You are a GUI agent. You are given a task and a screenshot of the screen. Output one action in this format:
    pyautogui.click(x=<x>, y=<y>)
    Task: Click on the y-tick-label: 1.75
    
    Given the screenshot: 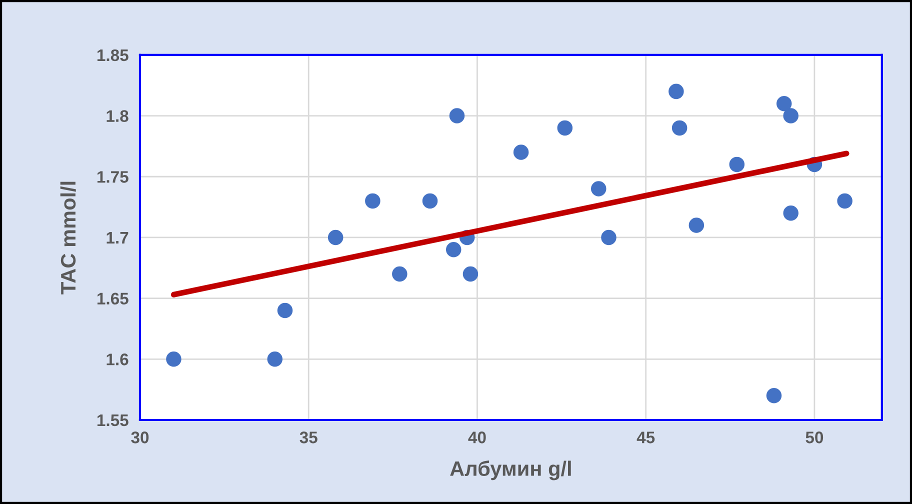 What is the action you would take?
    pyautogui.click(x=112, y=177)
    